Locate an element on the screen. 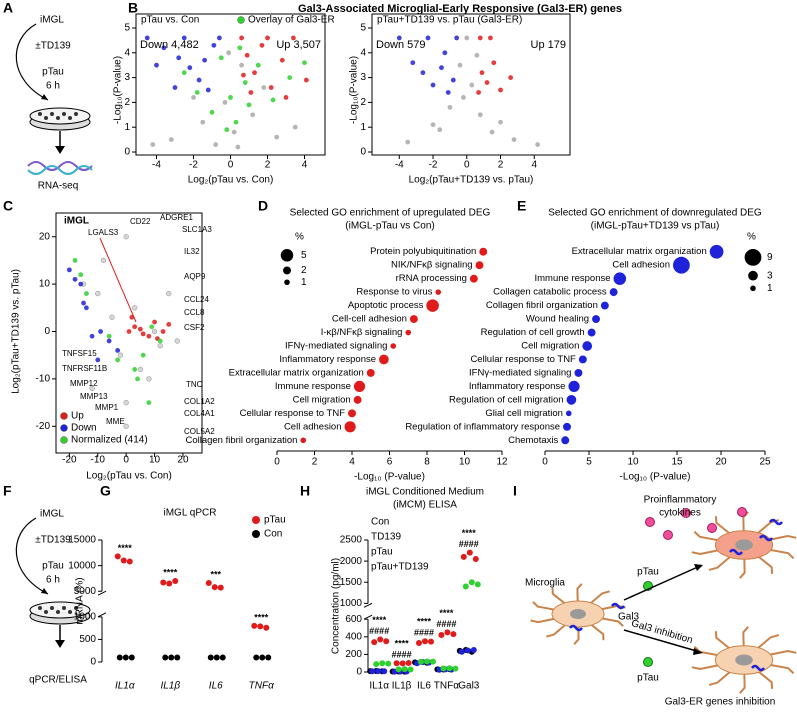 Image resolution: width=797 pixels, height=713 pixels. y-tick-label: 3 is located at coordinates (363, 77).